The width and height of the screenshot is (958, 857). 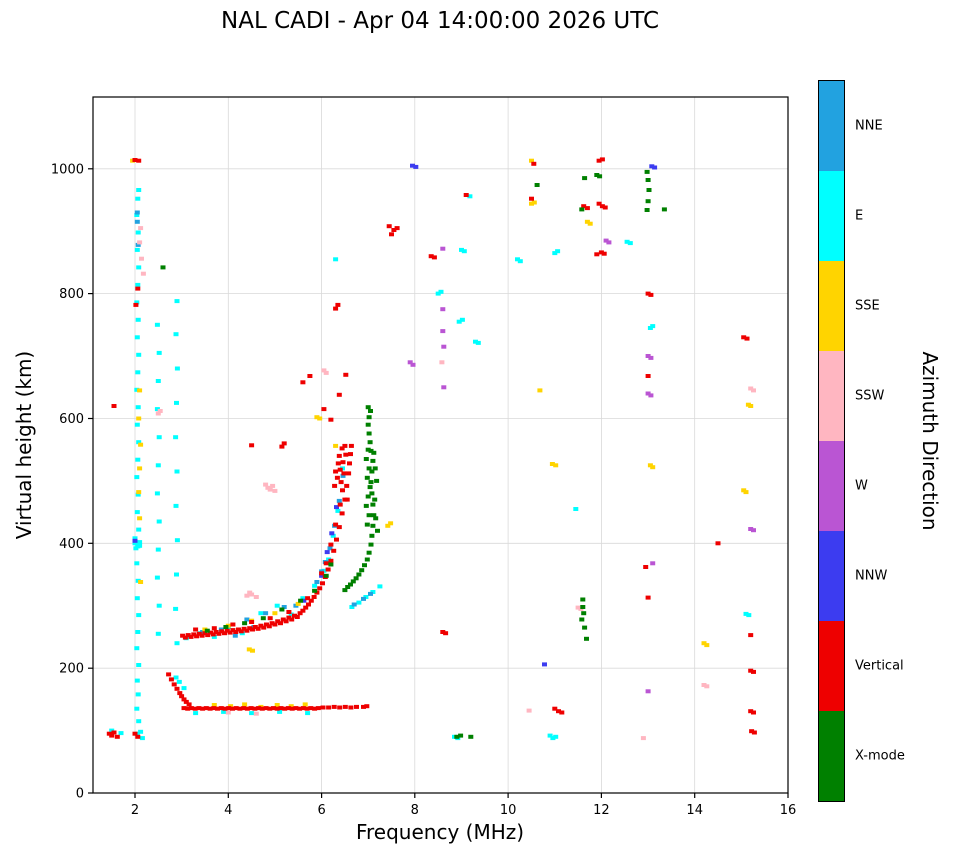 What do you see at coordinates (871, 576) in the screenshot?
I see `colorbar-category-label: NNW` at bounding box center [871, 576].